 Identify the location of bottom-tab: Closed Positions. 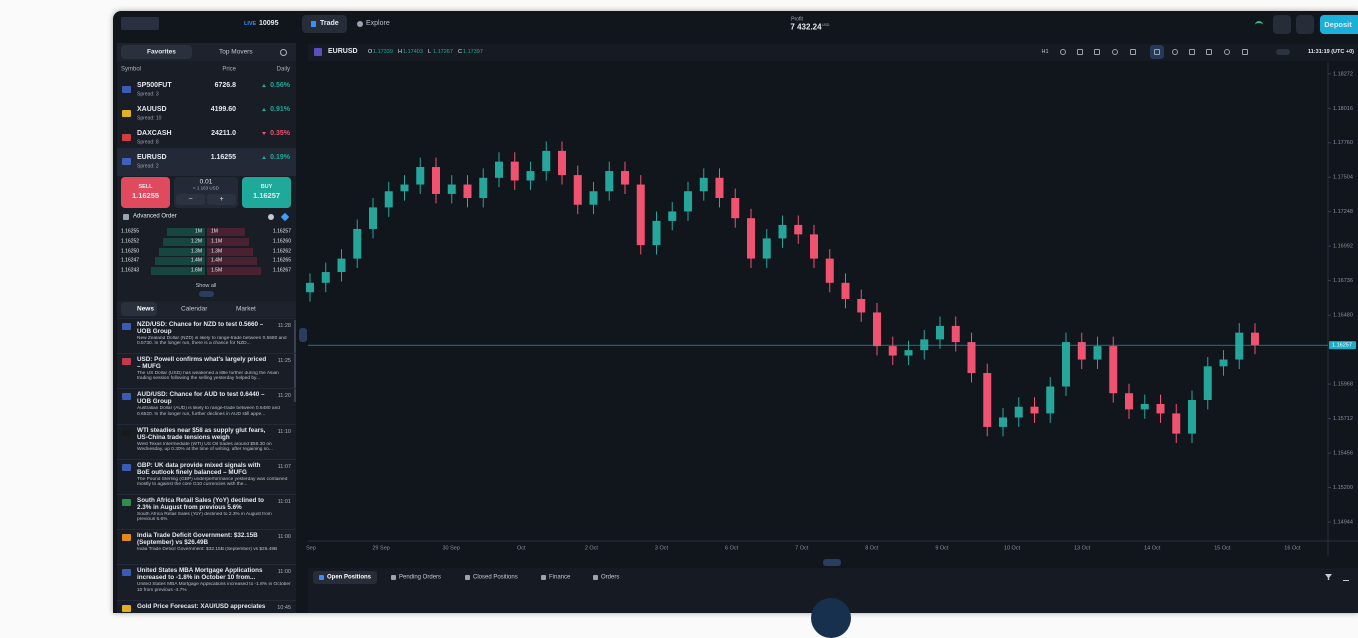
(495, 577).